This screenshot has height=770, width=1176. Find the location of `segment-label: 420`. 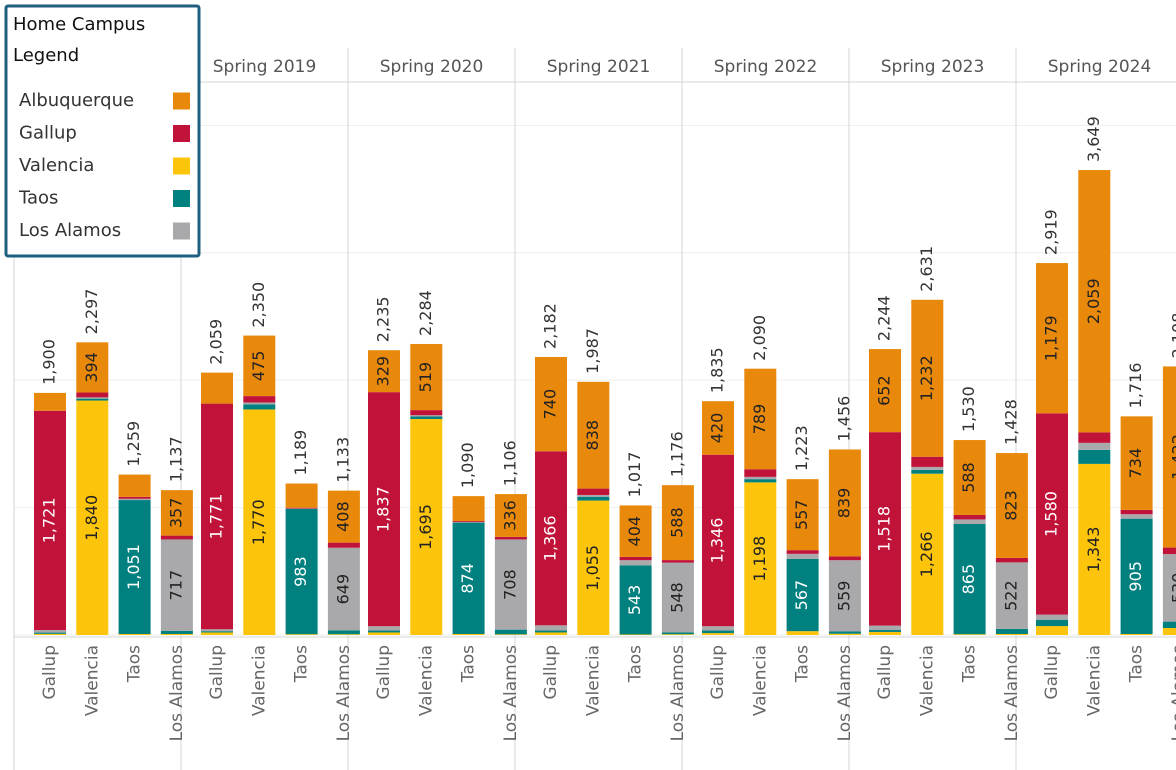

segment-label: 420 is located at coordinates (717, 428).